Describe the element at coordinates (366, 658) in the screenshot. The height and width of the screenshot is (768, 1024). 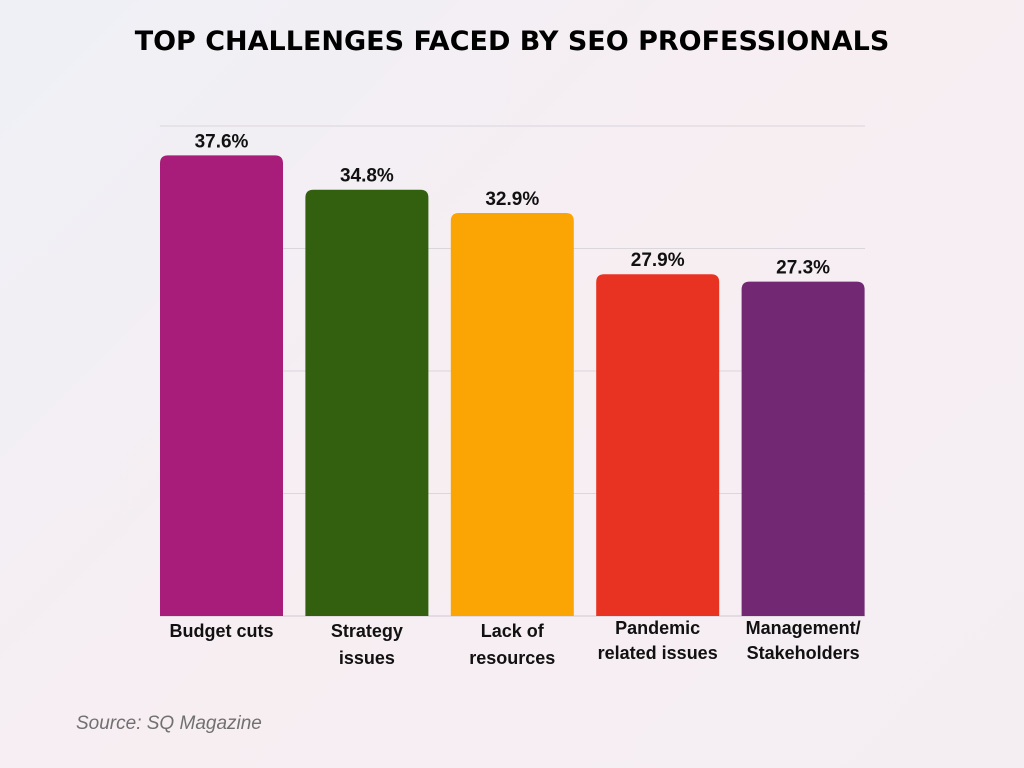
I see `category-label-line: issues` at that location.